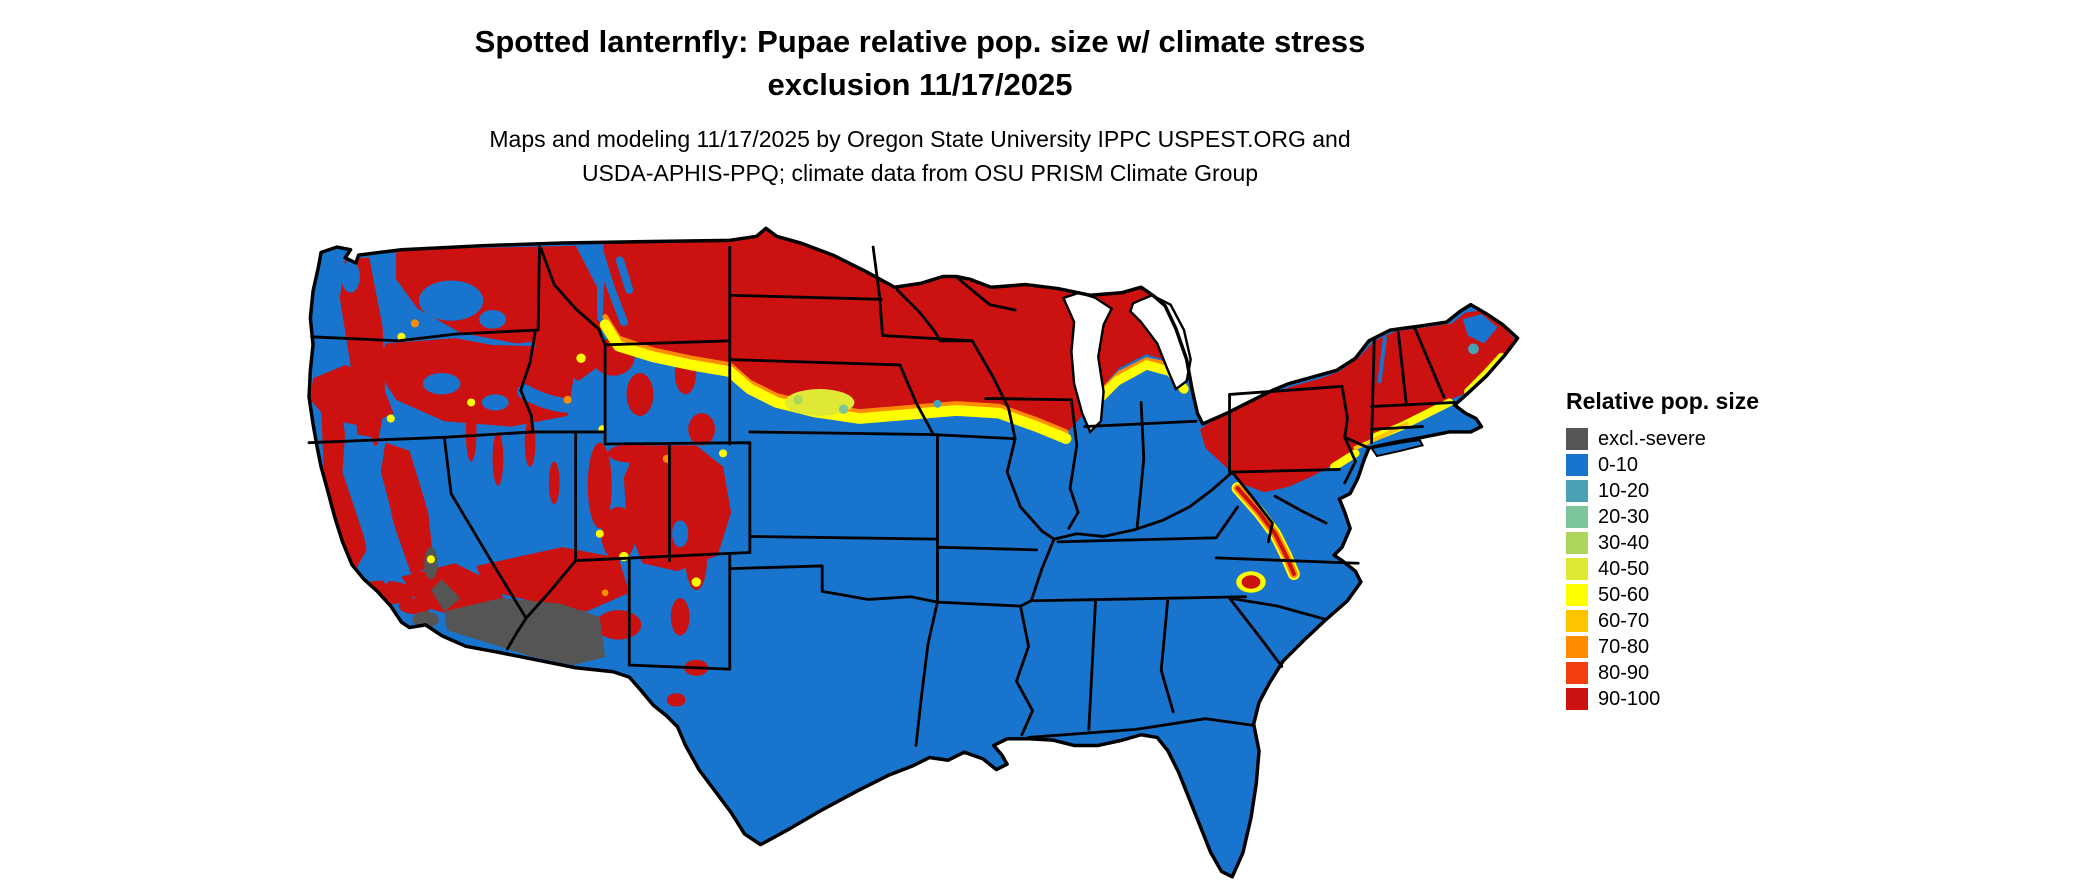 This screenshot has height=892, width=2100. Describe the element at coordinates (1662, 673) in the screenshot. I see `legend-item: 80-90` at that location.